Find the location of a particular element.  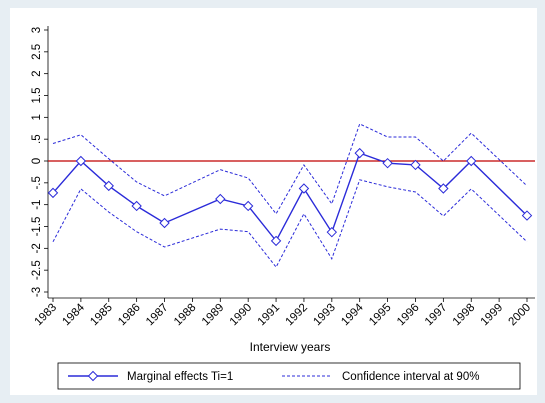

y-tick-label: 2.5 is located at coordinates (37, 52).